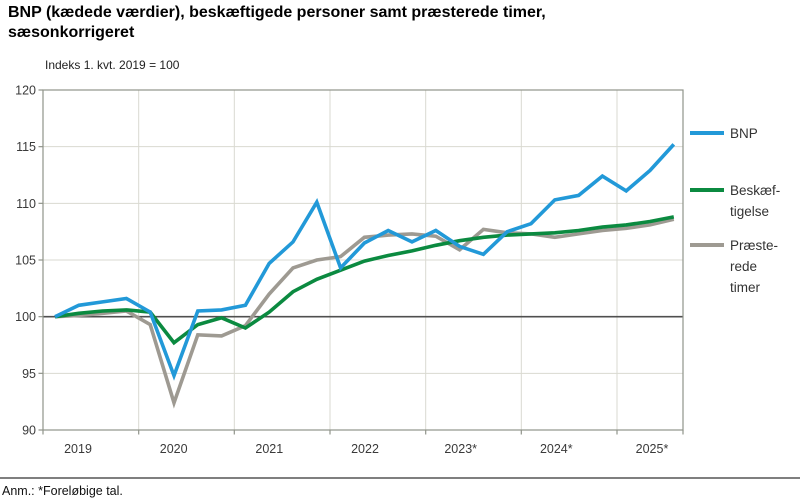  What do you see at coordinates (62, 491) in the screenshot?
I see `footnote: Anm.: *Foreløbige tal.` at bounding box center [62, 491].